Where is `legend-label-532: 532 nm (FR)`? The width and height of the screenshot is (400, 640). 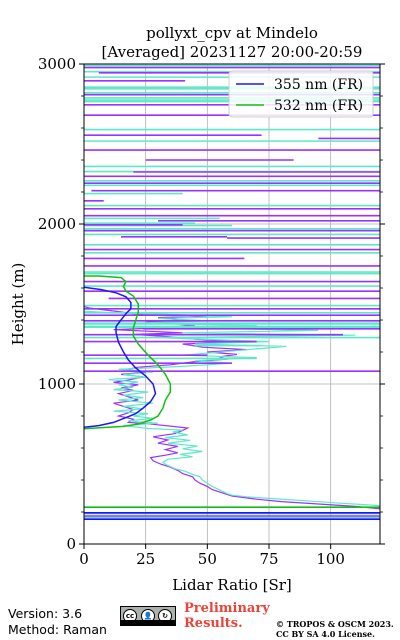
legend-label-532: 532 nm (FR) is located at coordinates (318, 106).